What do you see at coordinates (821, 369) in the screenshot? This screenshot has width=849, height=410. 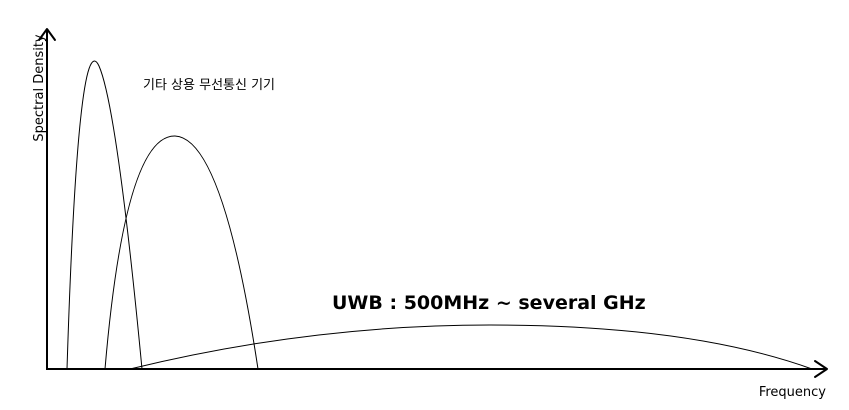 I see `x-axis-arrowhead` at bounding box center [821, 369].